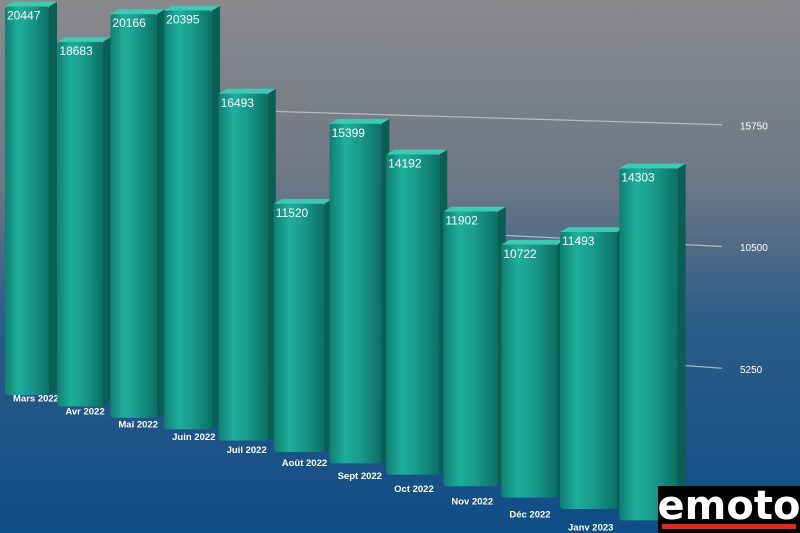  Describe the element at coordinates (138, 424) in the screenshot. I see `x-tick-label: Mai 2022` at that location.